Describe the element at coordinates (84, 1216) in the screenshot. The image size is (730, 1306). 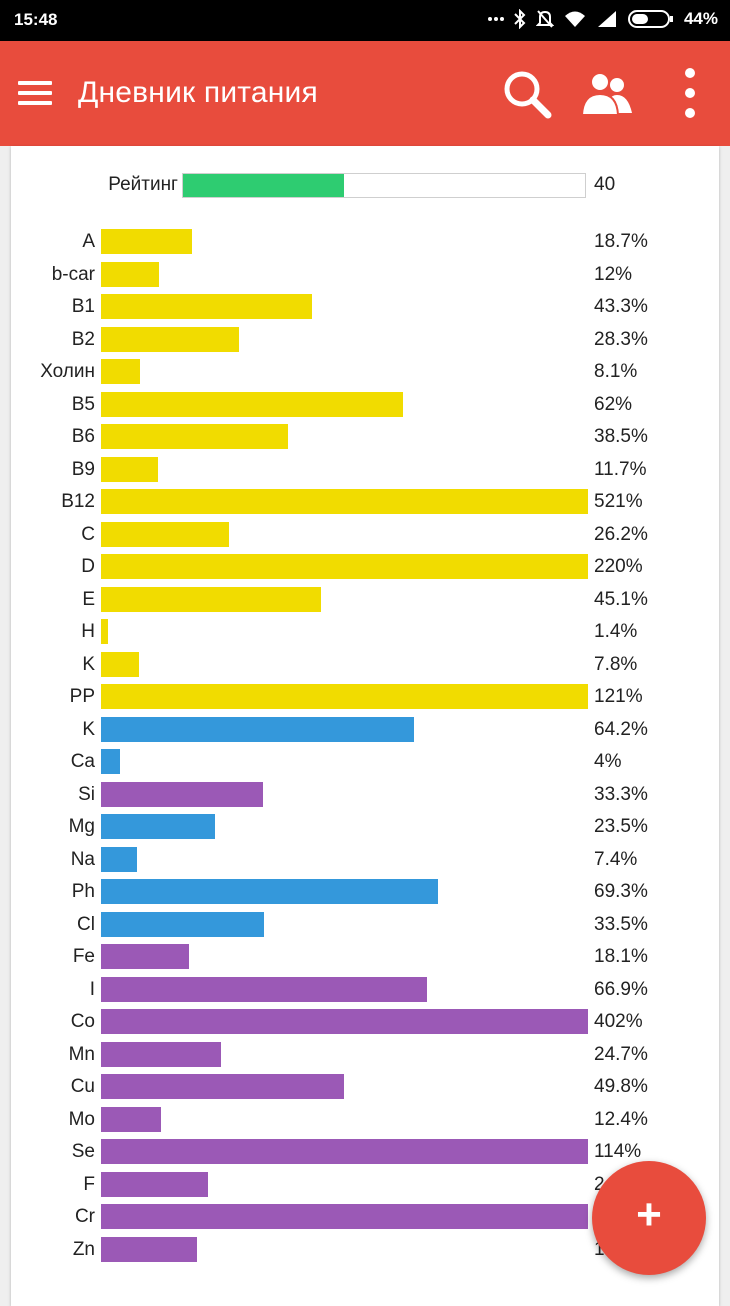
I see `nutrient-label: Cr` at that location.